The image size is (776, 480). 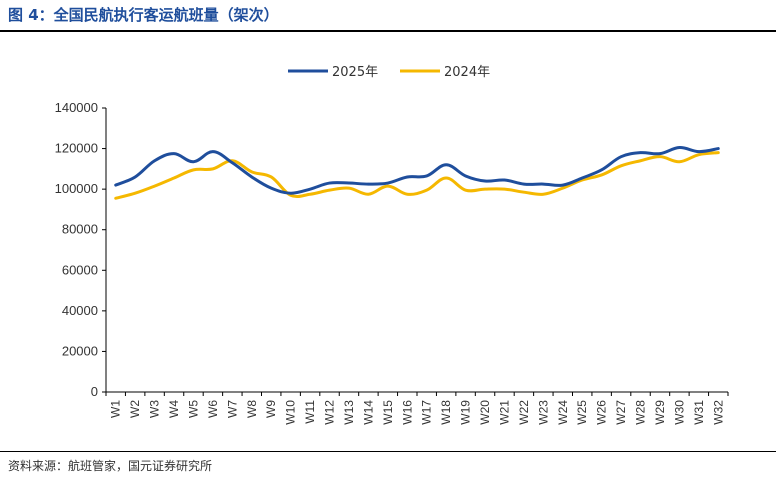 I want to click on x-tick-label: W22, so click(x=524, y=412).